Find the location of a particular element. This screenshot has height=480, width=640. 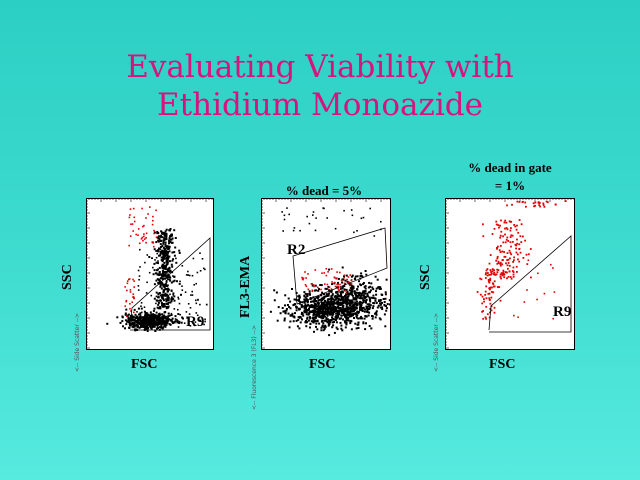

plot3-title-line-1: % dead in gate is located at coordinates (510, 167).